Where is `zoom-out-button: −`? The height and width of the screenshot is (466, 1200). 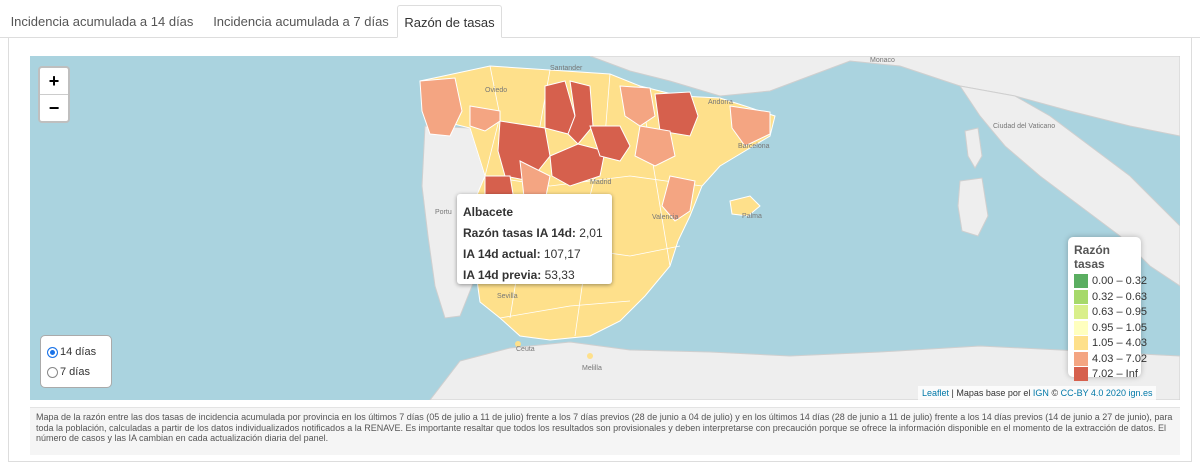
zoom-out-button: − is located at coordinates (54, 107).